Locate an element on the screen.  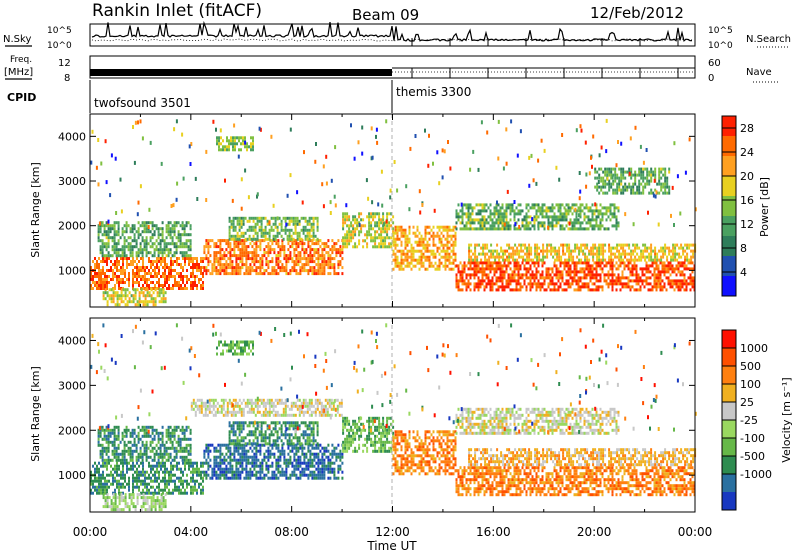
nsky-label: N.Sky is located at coordinates (17, 39).